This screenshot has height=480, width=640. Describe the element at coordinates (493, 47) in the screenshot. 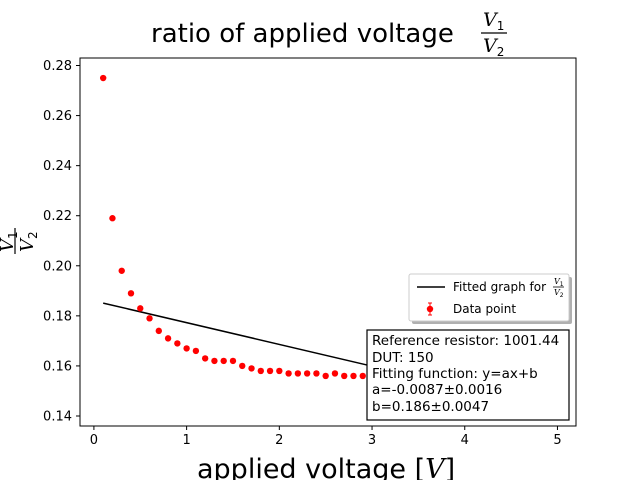

I see `title-fraction-denominator: V2` at that location.